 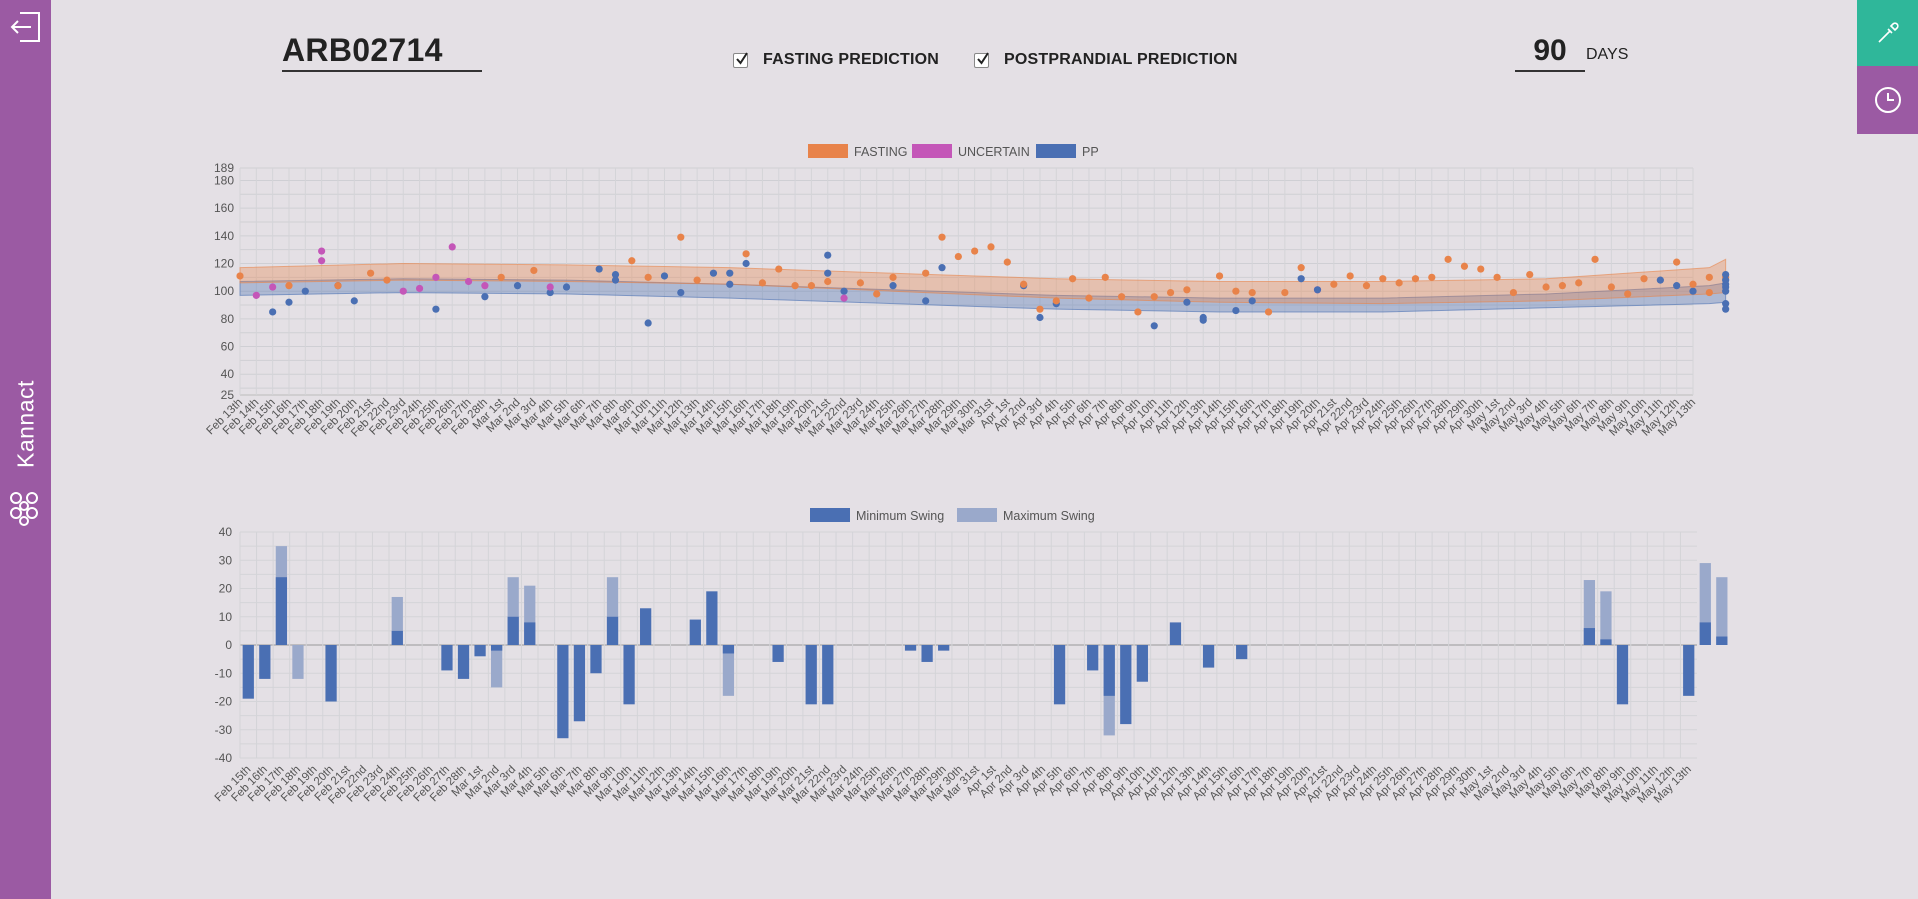 I want to click on logout-icon, so click(x=25, y=27).